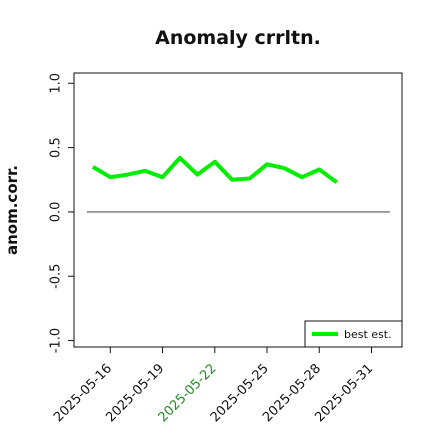 The width and height of the screenshot is (440, 440). Describe the element at coordinates (56, 83) in the screenshot. I see `y-tick-label: 1.0` at that location.